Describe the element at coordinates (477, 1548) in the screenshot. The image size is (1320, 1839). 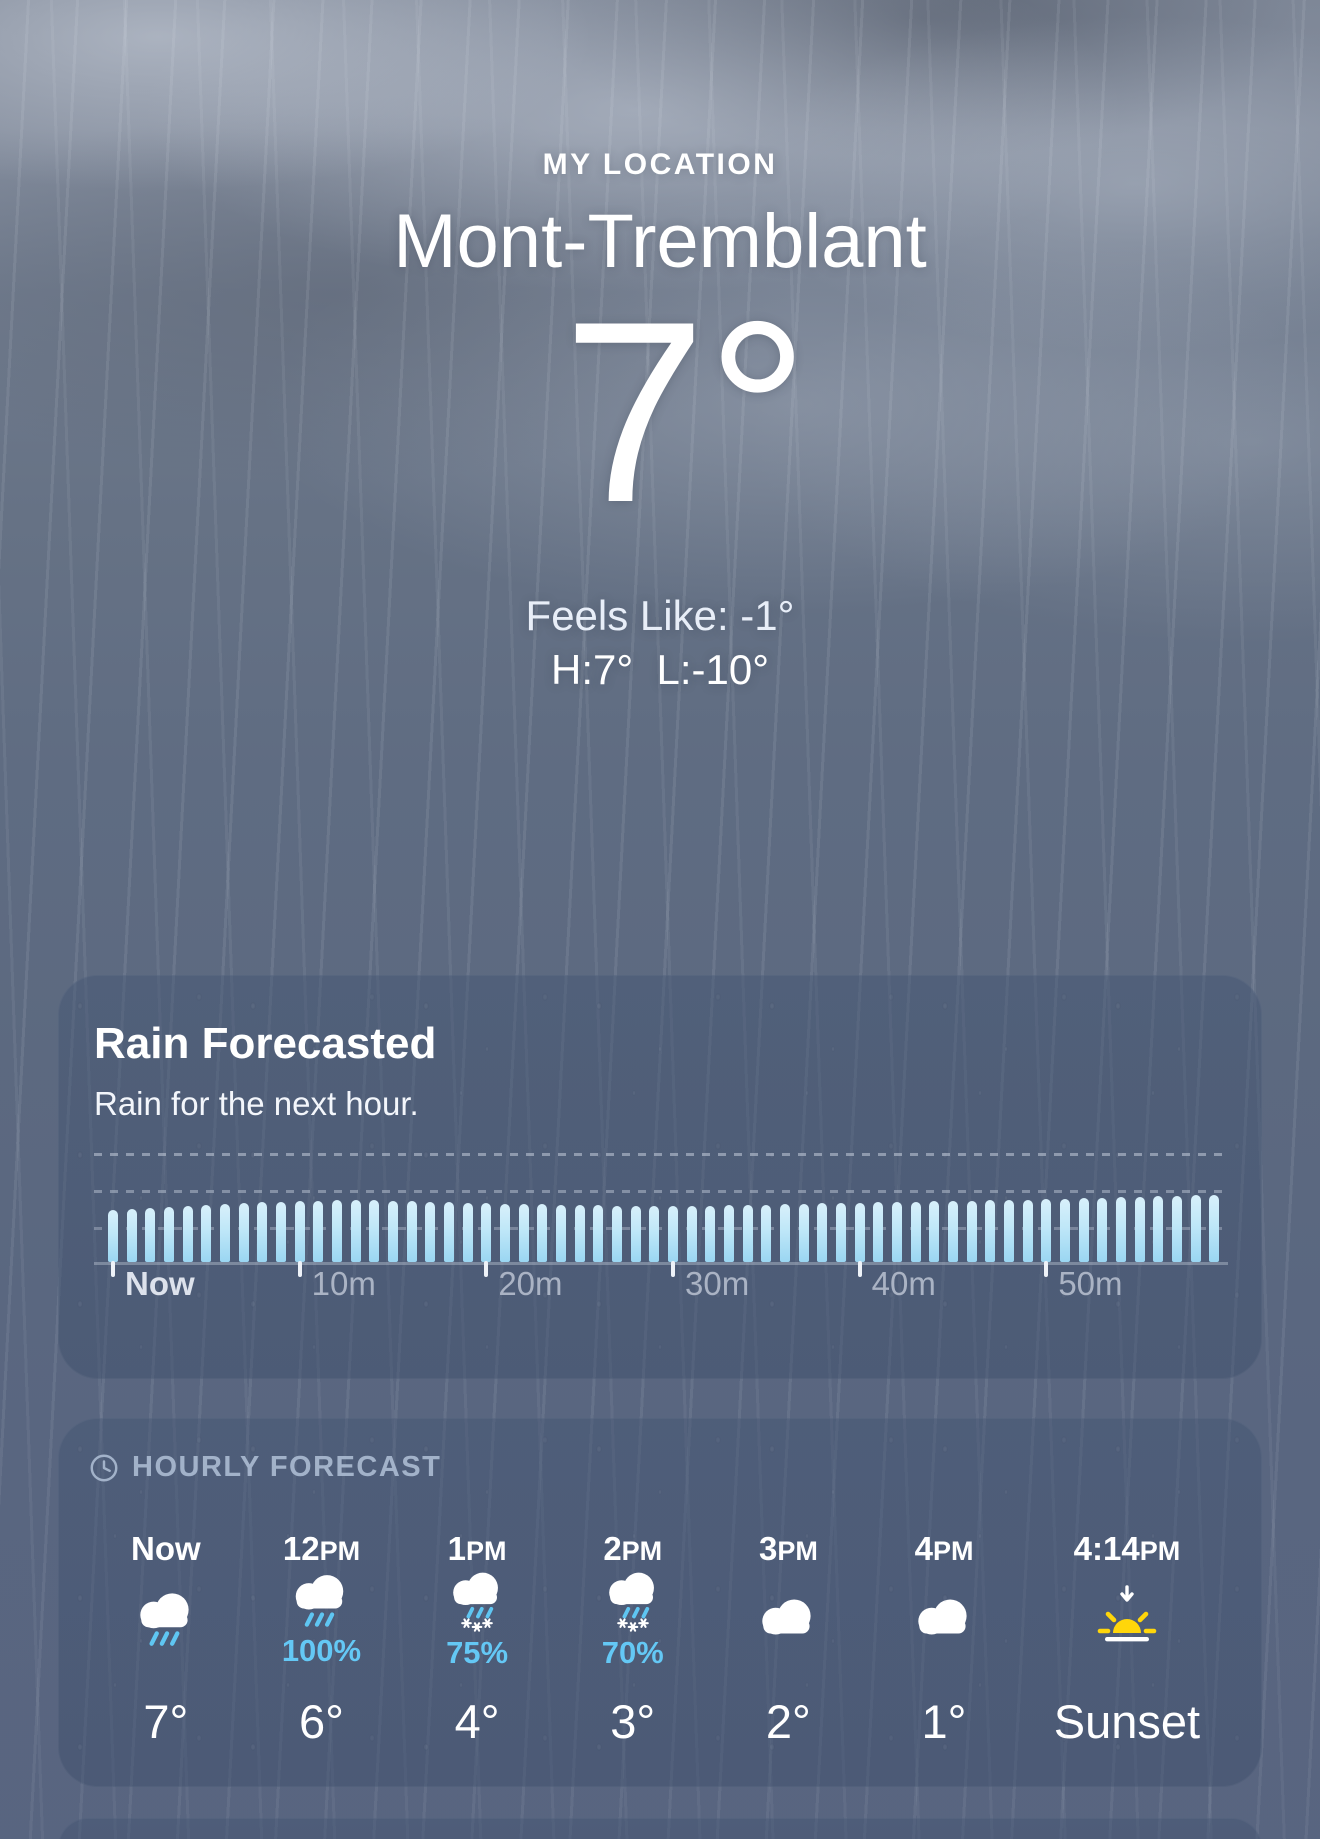
I see `hour-label: 1PM` at that location.